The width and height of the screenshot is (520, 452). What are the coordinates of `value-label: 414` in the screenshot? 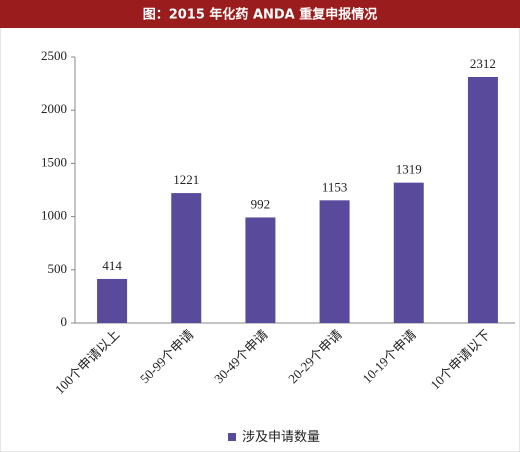 It's located at (112, 265).